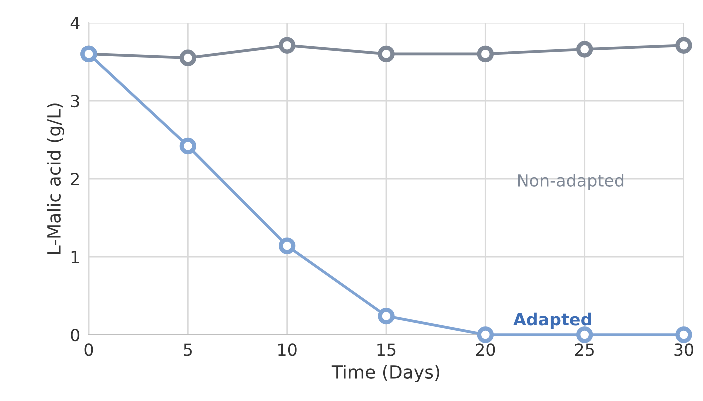 Image resolution: width=703 pixels, height=401 pixels. What do you see at coordinates (287, 350) in the screenshot?
I see `x-tick-label: 10` at bounding box center [287, 350].